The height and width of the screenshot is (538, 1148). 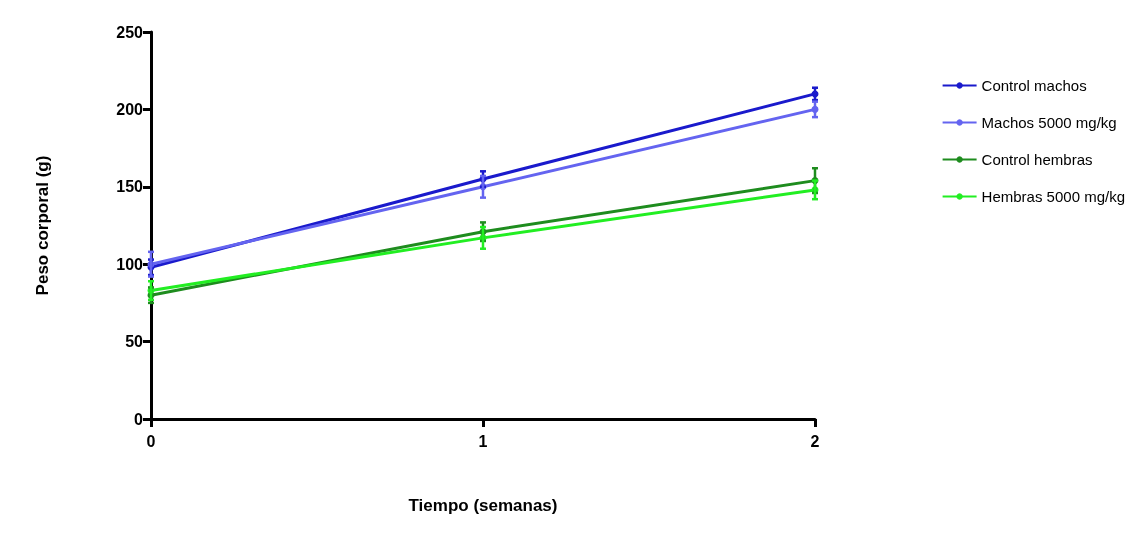 What do you see at coordinates (1053, 196) in the screenshot?
I see `legend-label: Hembras 5000 mg/kg` at bounding box center [1053, 196].